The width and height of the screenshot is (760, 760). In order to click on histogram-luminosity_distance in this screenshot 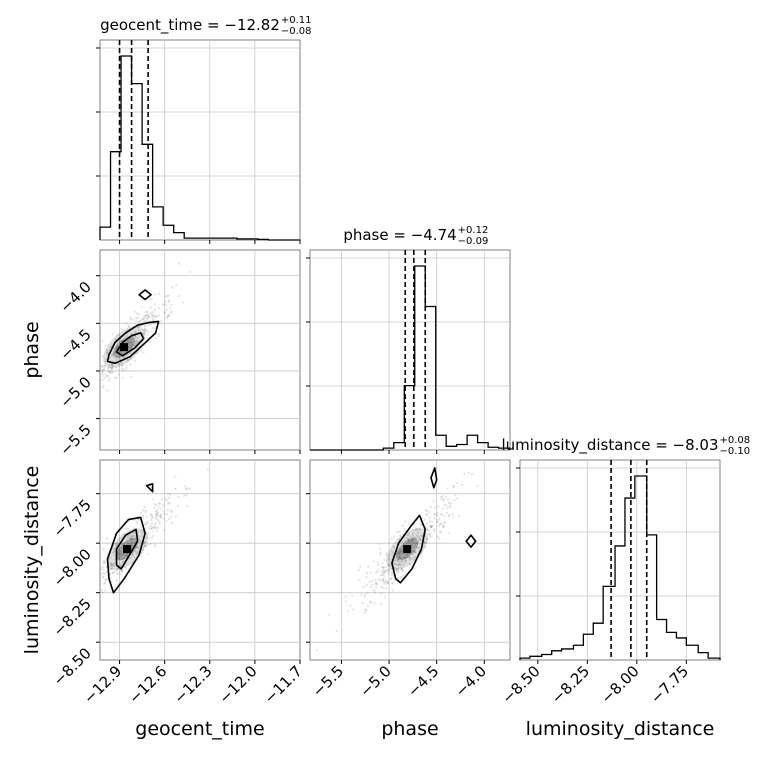, I will do `click(620, 567)`.